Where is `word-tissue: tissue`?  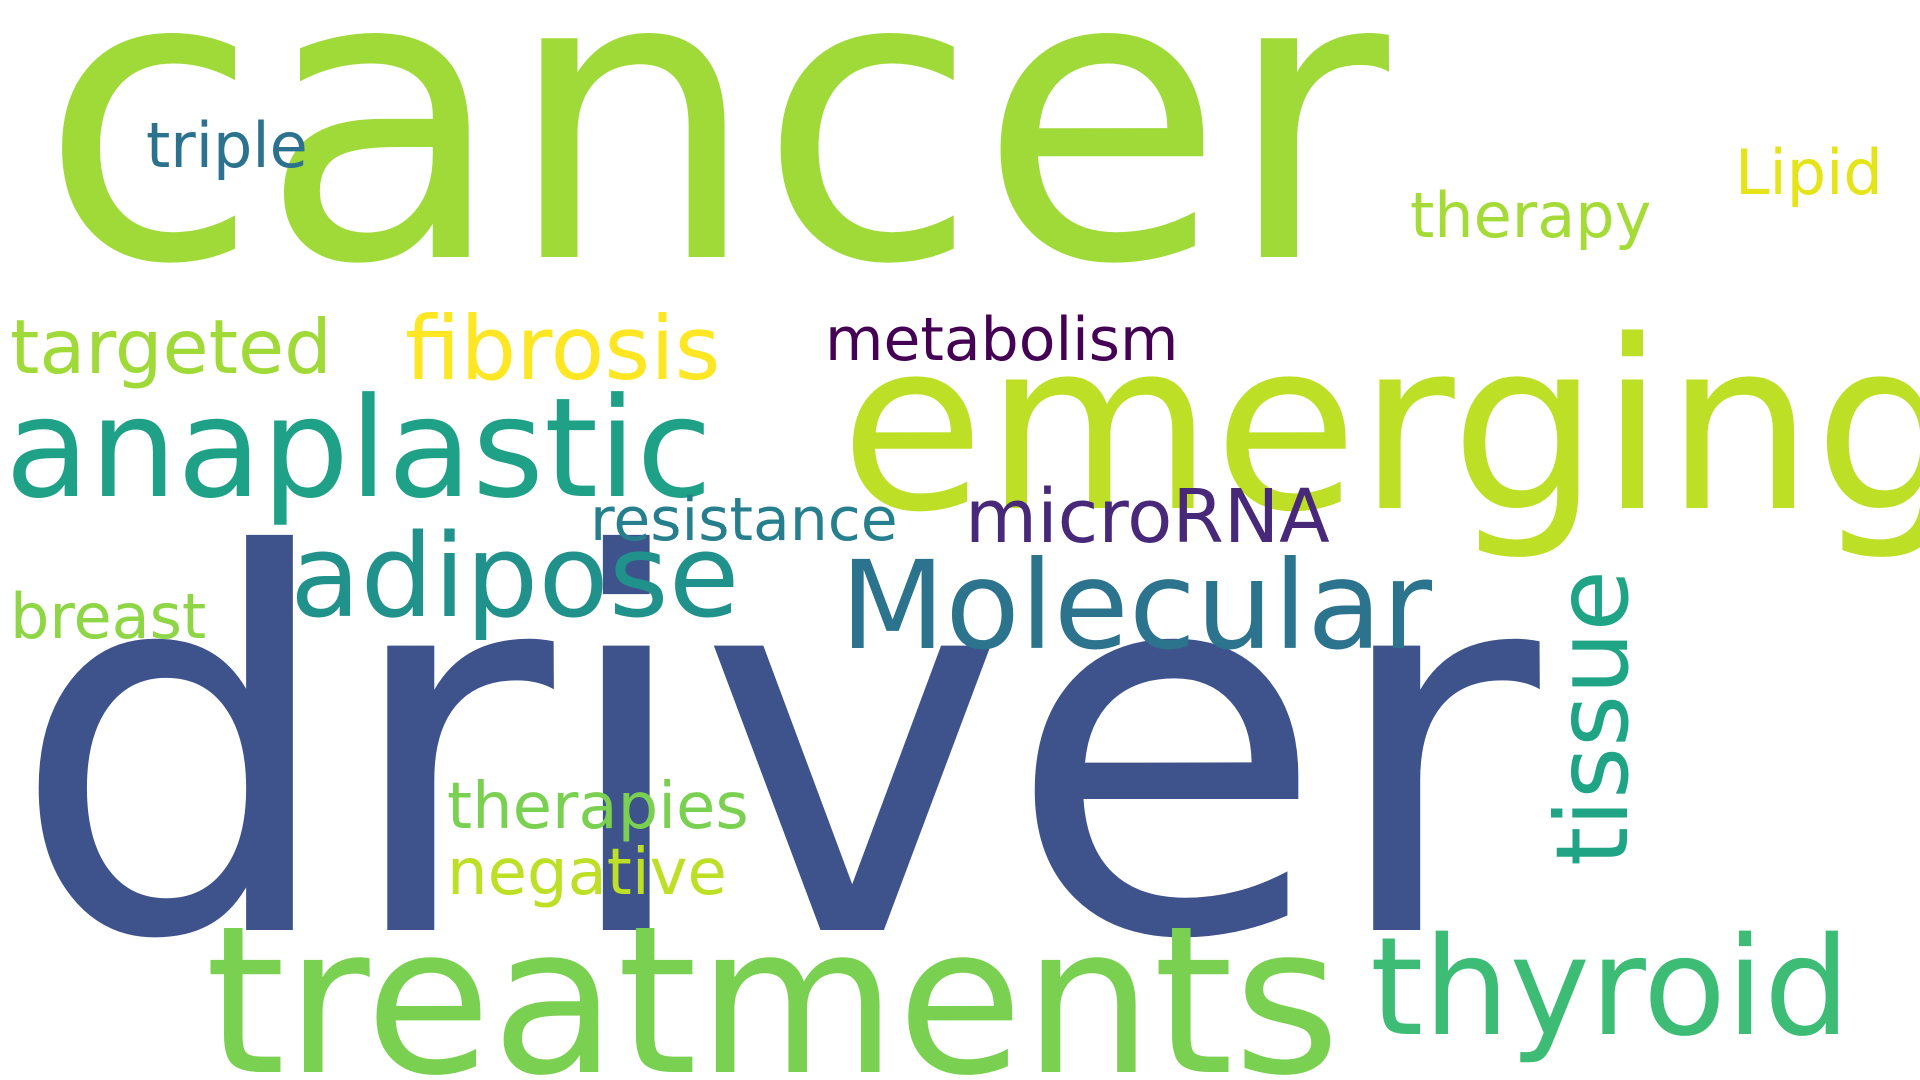
word-tissue: tissue is located at coordinates (1593, 718).